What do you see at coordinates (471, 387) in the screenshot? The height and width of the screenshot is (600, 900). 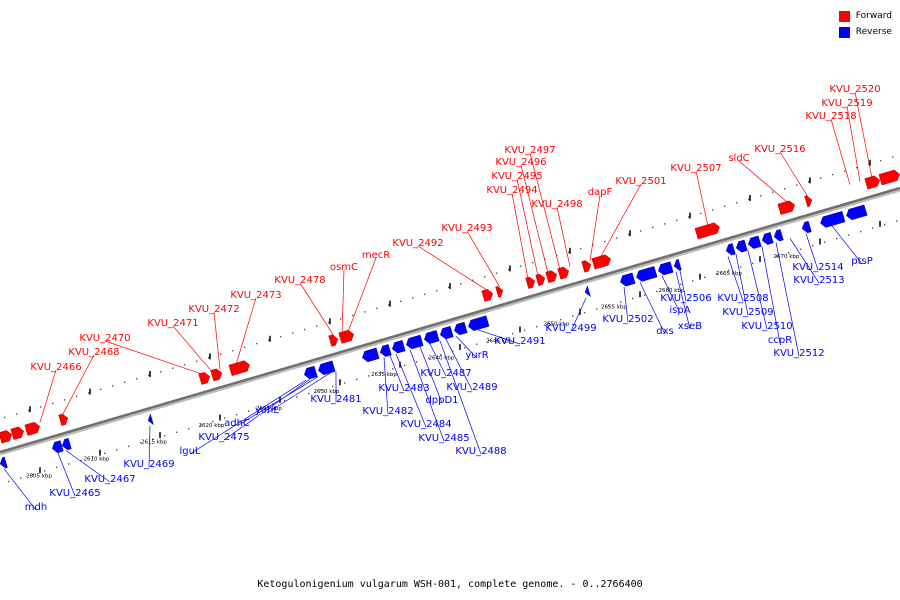 I see `reverse-gene-label: KVU_2489` at bounding box center [471, 387].